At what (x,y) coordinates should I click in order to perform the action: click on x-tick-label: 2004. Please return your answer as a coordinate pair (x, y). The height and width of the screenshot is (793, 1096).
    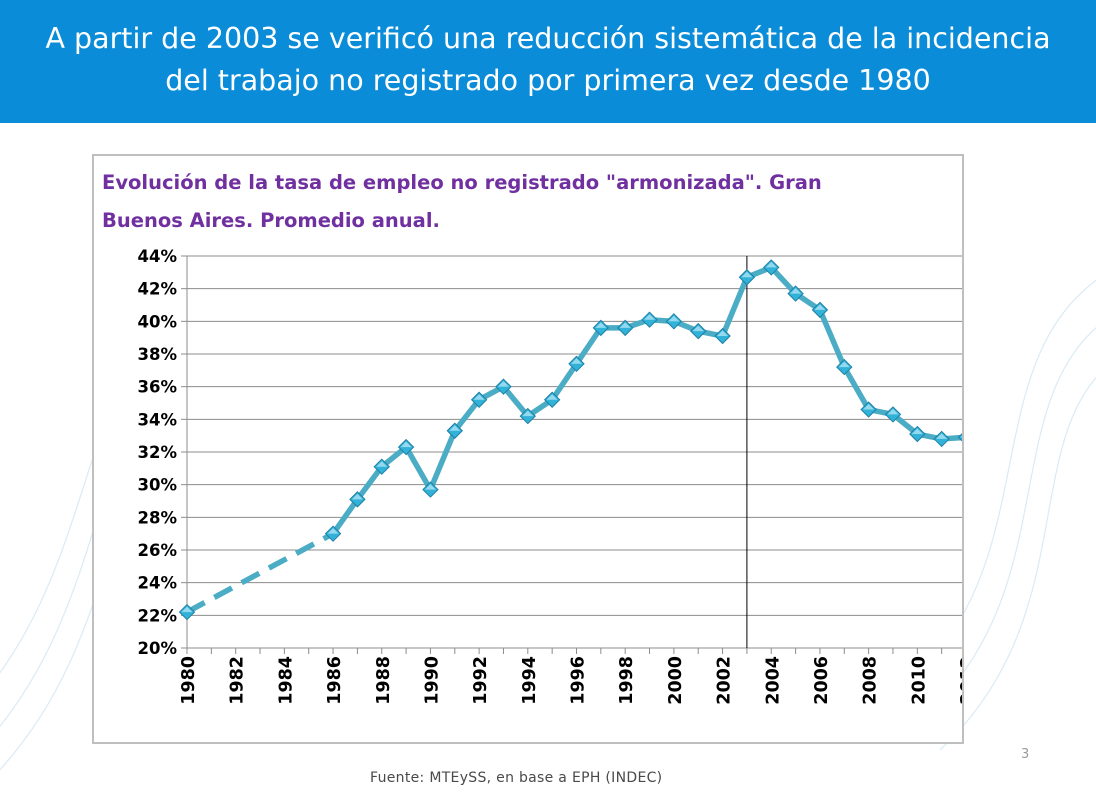
    Looking at the image, I should click on (773, 680).